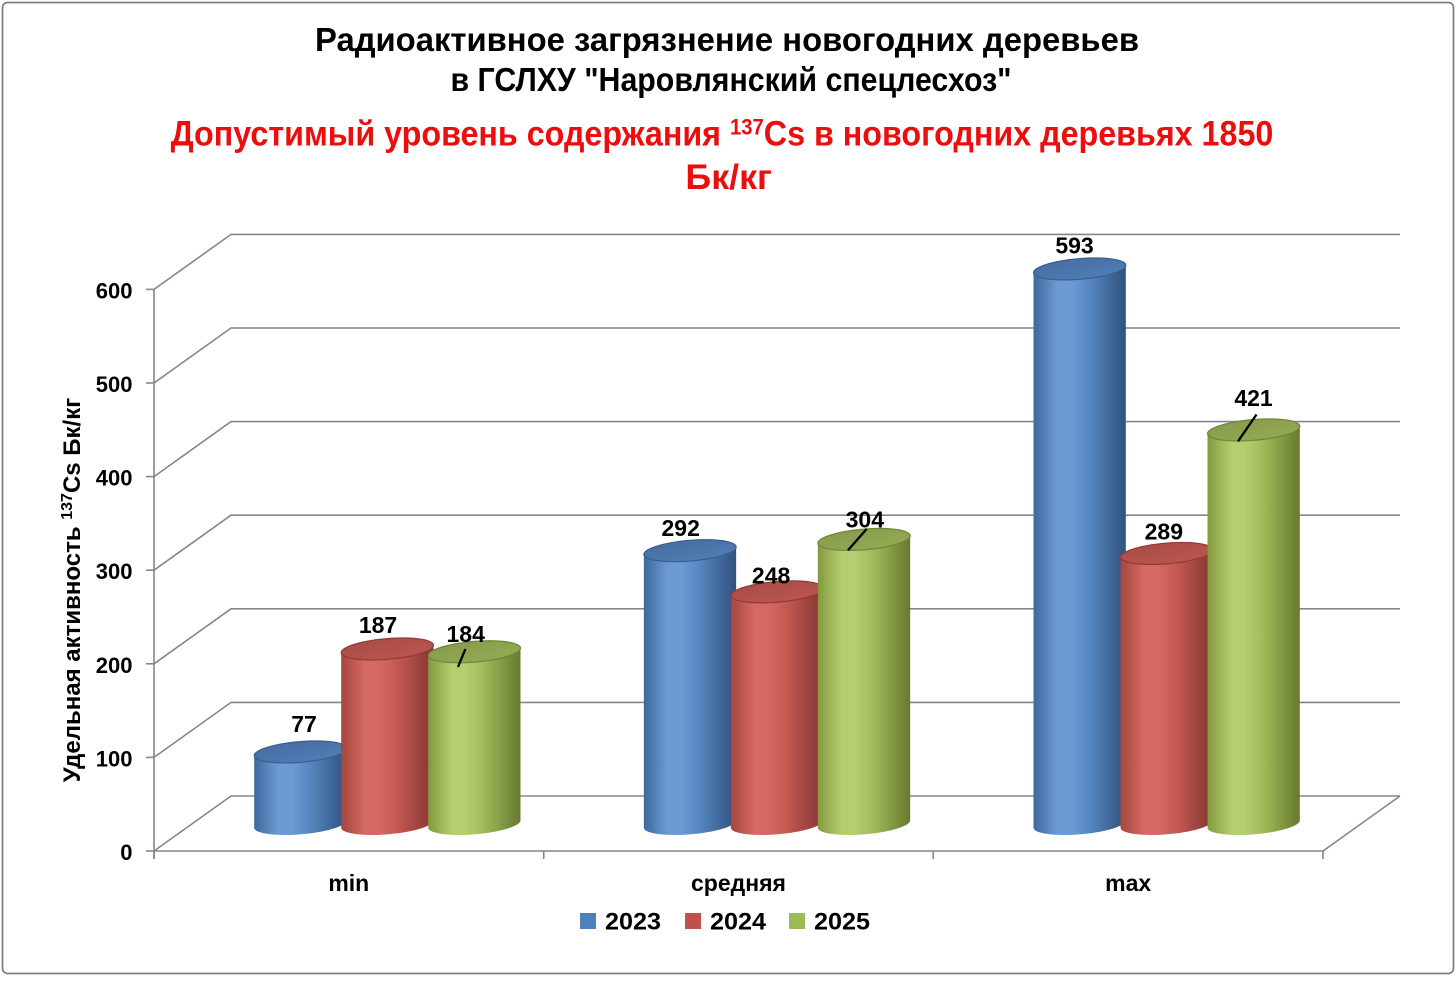 Image resolution: width=1456 pixels, height=981 pixels. I want to click on svg-text: 289, so click(1164, 532).